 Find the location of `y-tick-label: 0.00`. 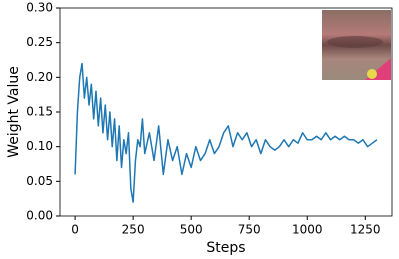

y-tick-label: 0.00 is located at coordinates (39, 216).